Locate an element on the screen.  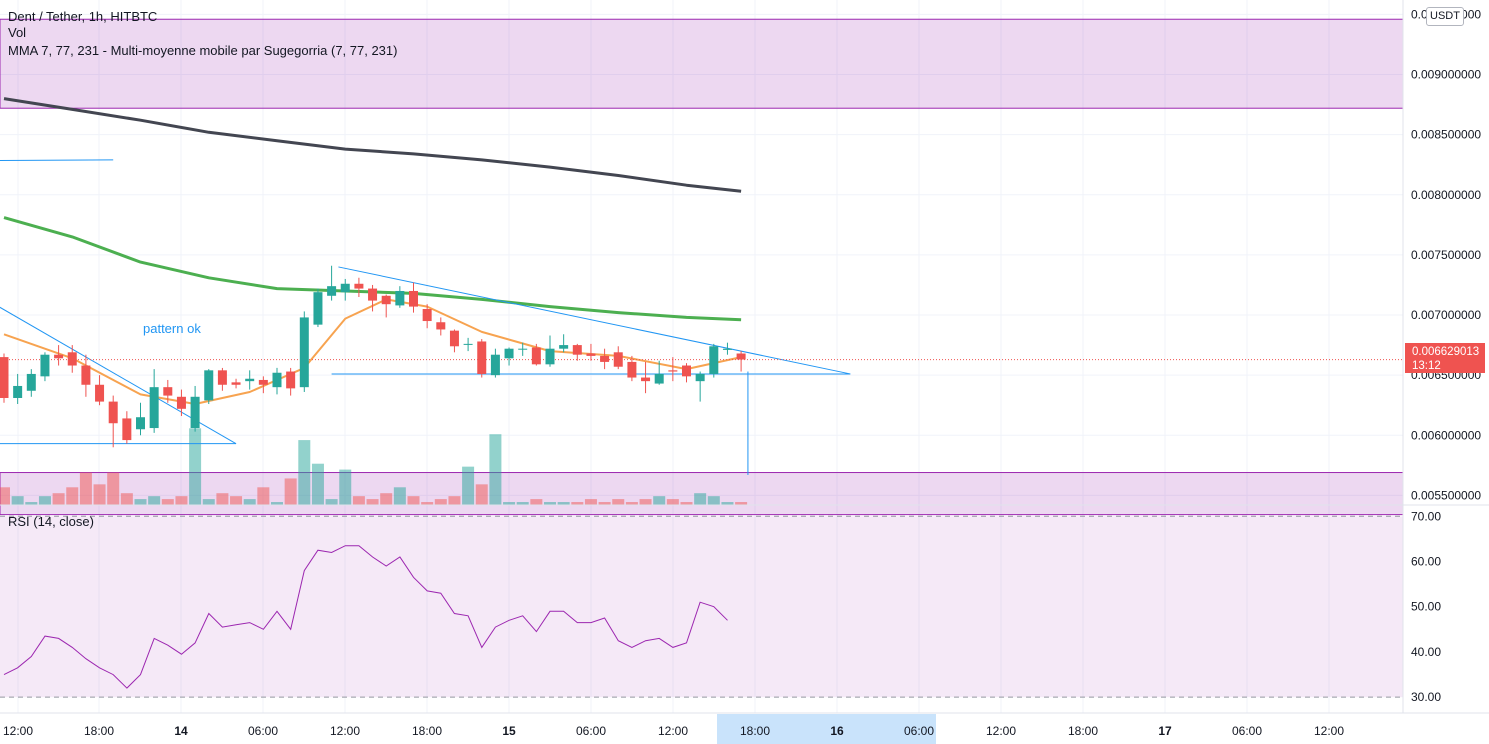
time-tick-label: 14 is located at coordinates (181, 731).